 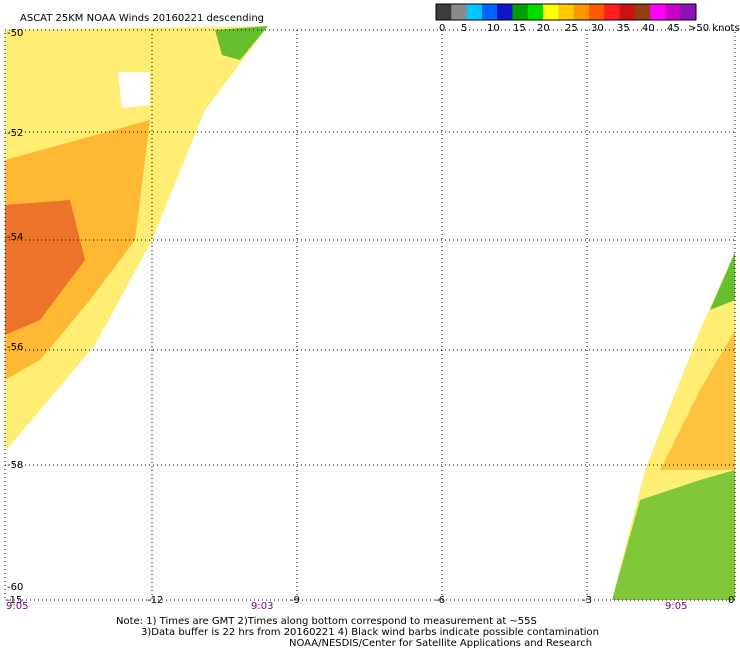 I want to click on eastern-swath-green, so click(x=673, y=535).